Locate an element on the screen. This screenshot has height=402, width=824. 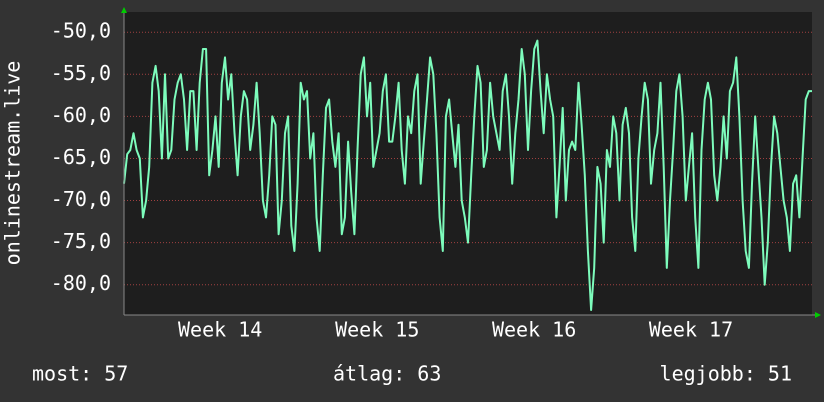
footer-average: átlag: 63 is located at coordinates (387, 374).